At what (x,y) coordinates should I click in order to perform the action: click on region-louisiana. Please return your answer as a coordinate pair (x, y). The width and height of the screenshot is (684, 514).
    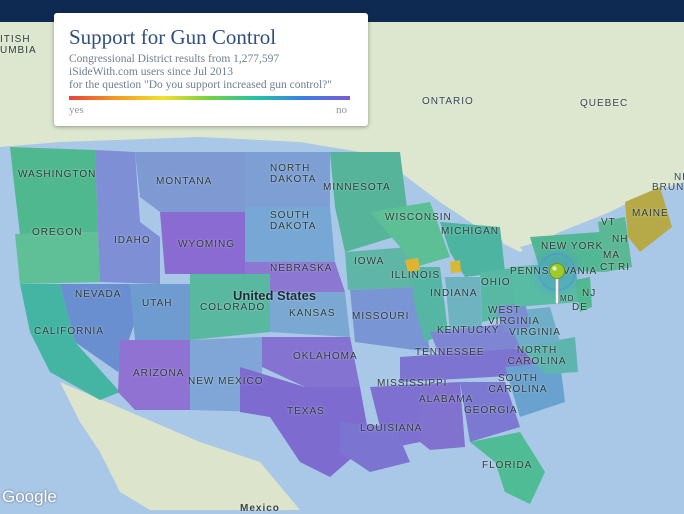
    Looking at the image, I should click on (375, 447).